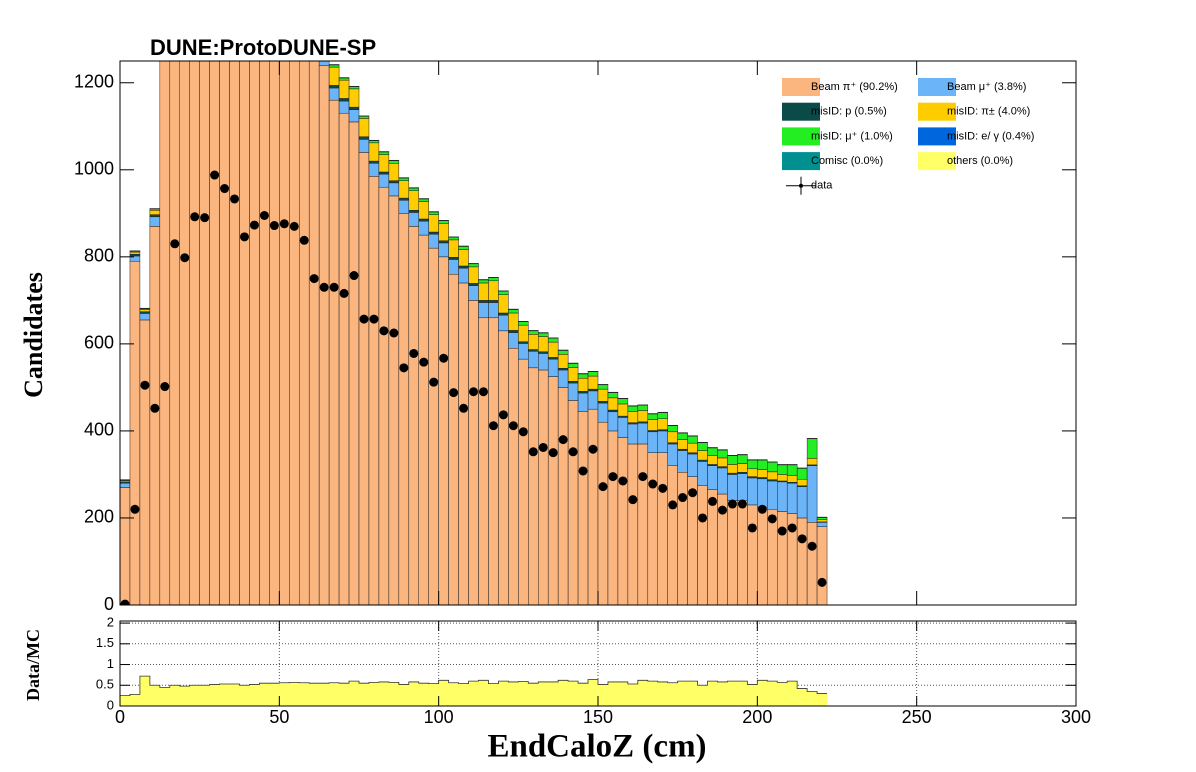  I want to click on legend-label: Beam π⁺ (90.2%), so click(854, 87).